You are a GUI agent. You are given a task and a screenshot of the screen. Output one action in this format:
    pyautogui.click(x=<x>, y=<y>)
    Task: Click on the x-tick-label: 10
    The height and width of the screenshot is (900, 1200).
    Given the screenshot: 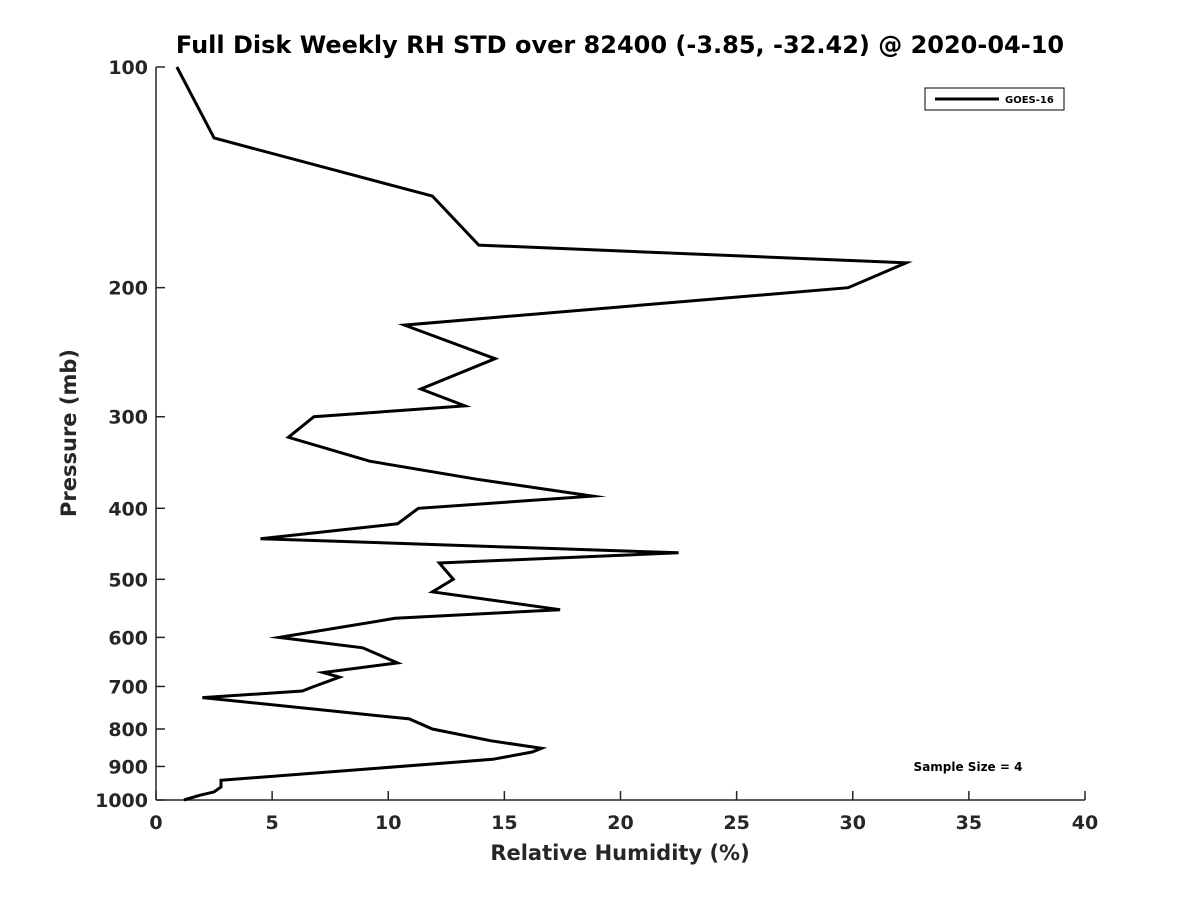 What is the action you would take?
    pyautogui.click(x=388, y=823)
    